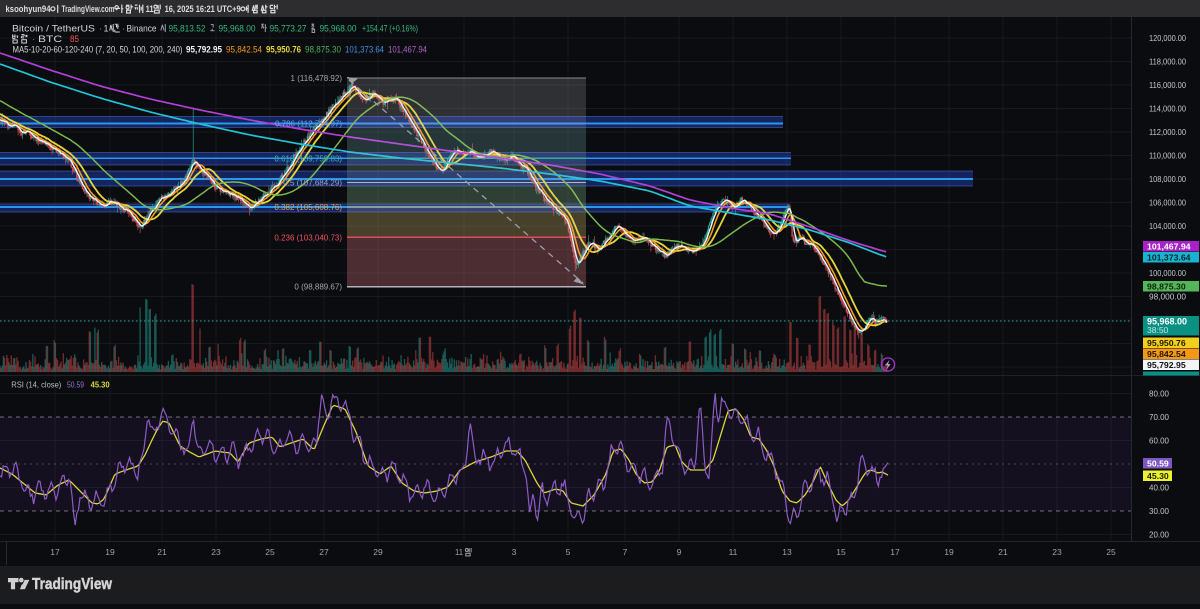 The image size is (1200, 609). Describe the element at coordinates (1167, 179) in the screenshot. I see `svg-text: 108,000.00` at that location.